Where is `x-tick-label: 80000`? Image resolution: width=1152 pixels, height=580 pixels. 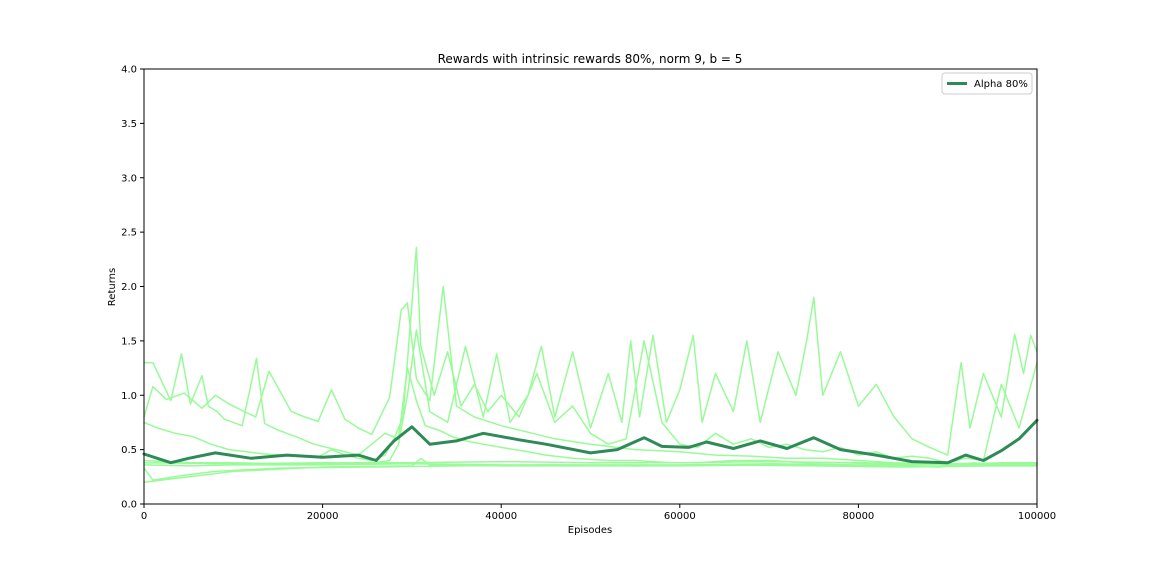 x-tick-label: 80000 is located at coordinates (858, 516).